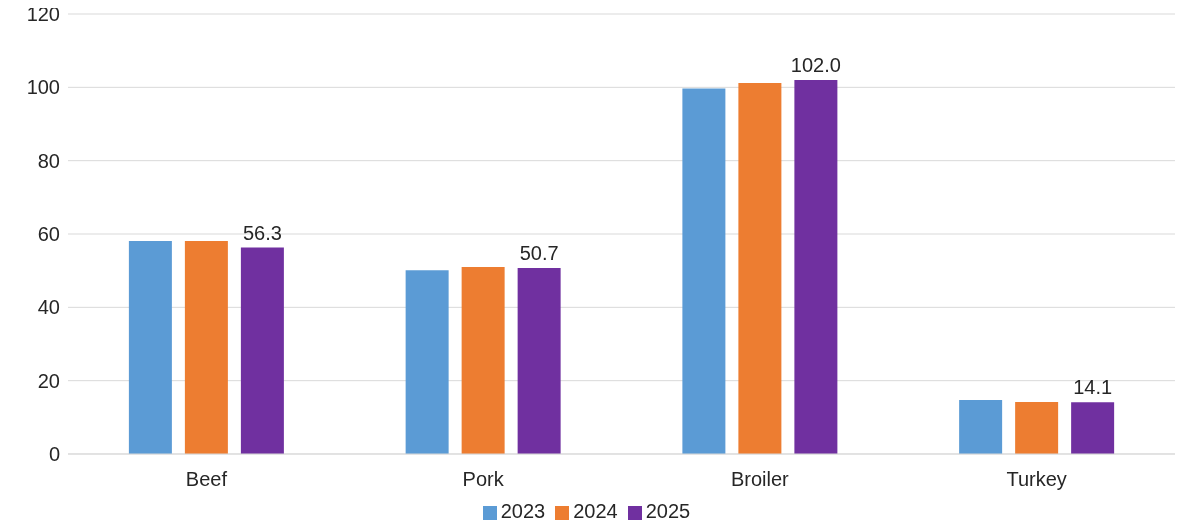 The image size is (1183, 531). Describe the element at coordinates (483, 479) in the screenshot. I see `x-tick-label: Pork` at that location.